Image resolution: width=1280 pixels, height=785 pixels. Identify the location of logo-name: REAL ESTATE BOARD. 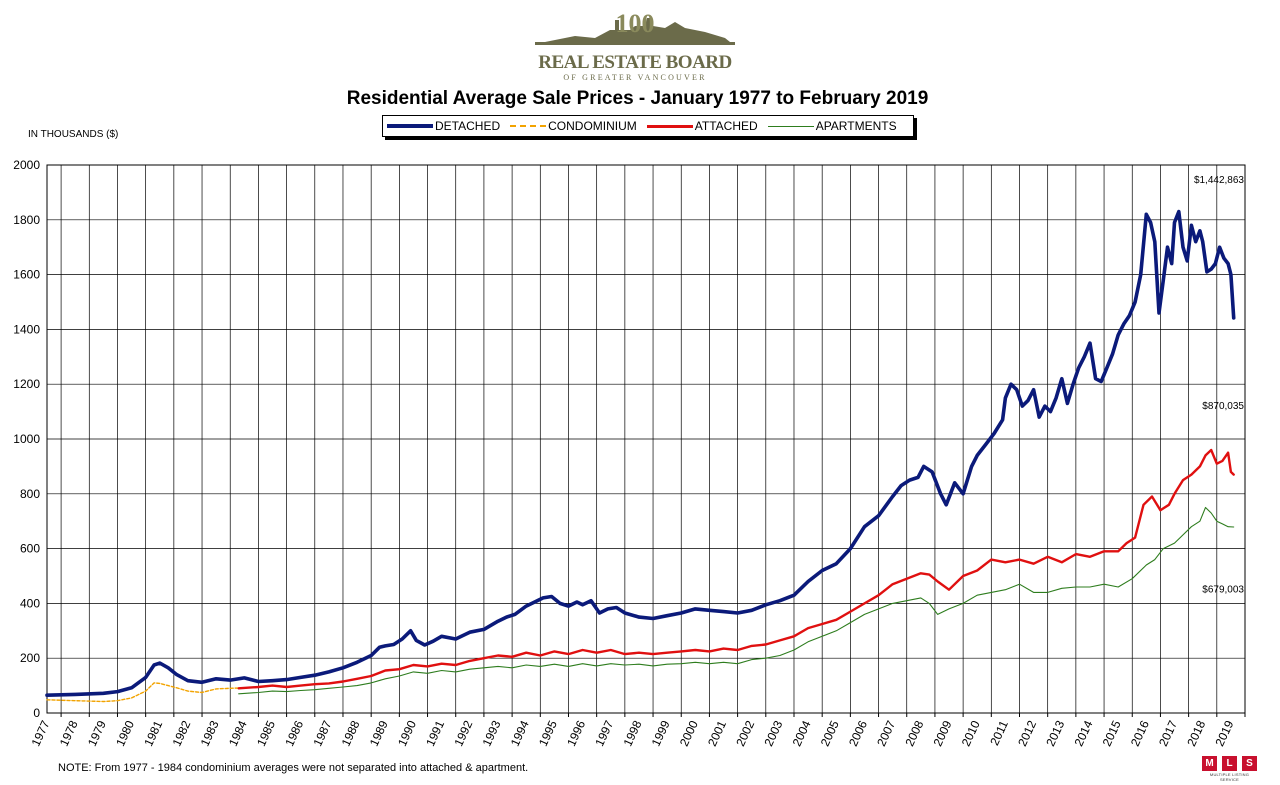
(635, 62).